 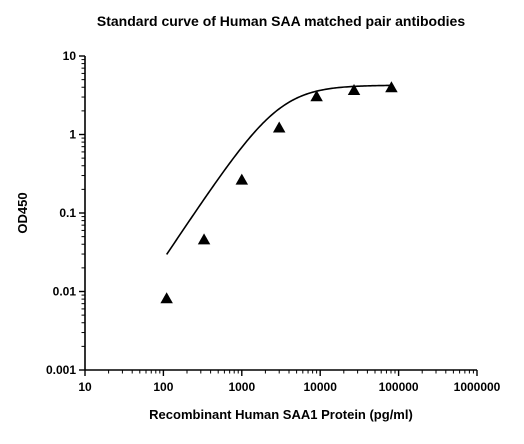 I want to click on y-axis-label: OD450, so click(x=22, y=212).